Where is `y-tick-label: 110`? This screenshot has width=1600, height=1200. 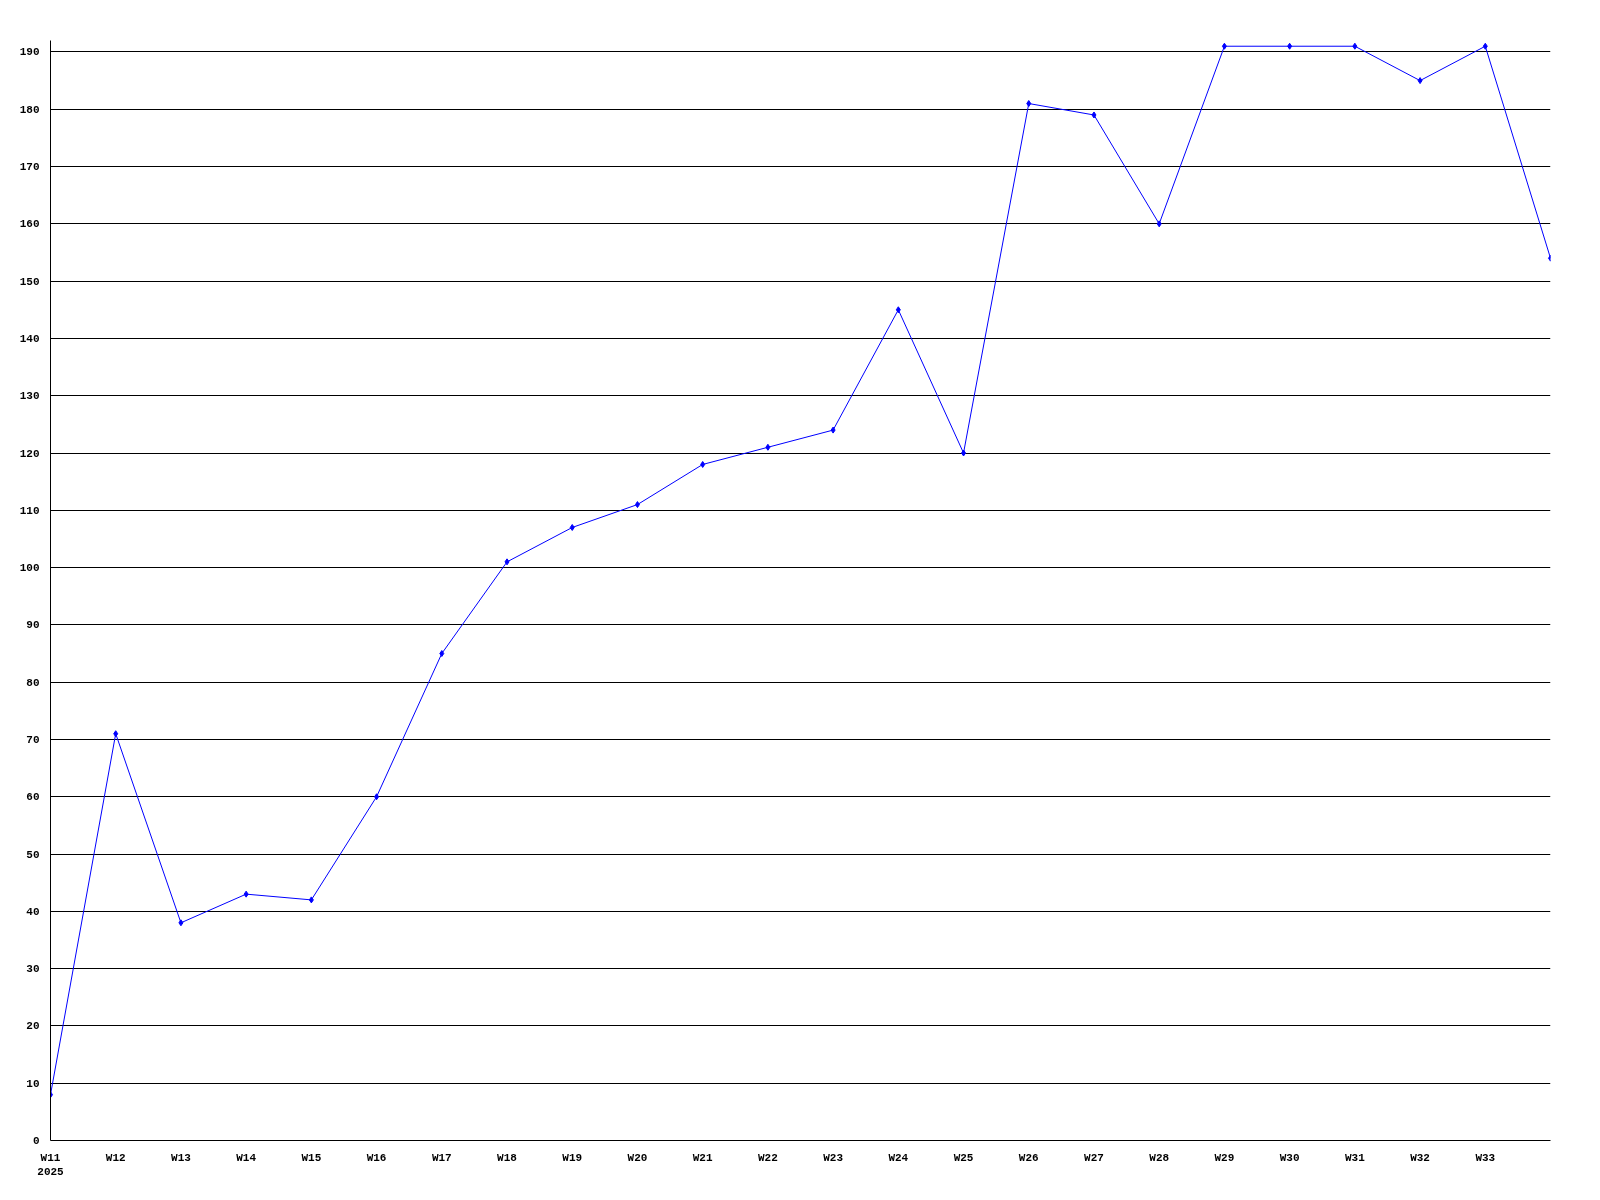
y-tick-label: 110 is located at coordinates (29, 510).